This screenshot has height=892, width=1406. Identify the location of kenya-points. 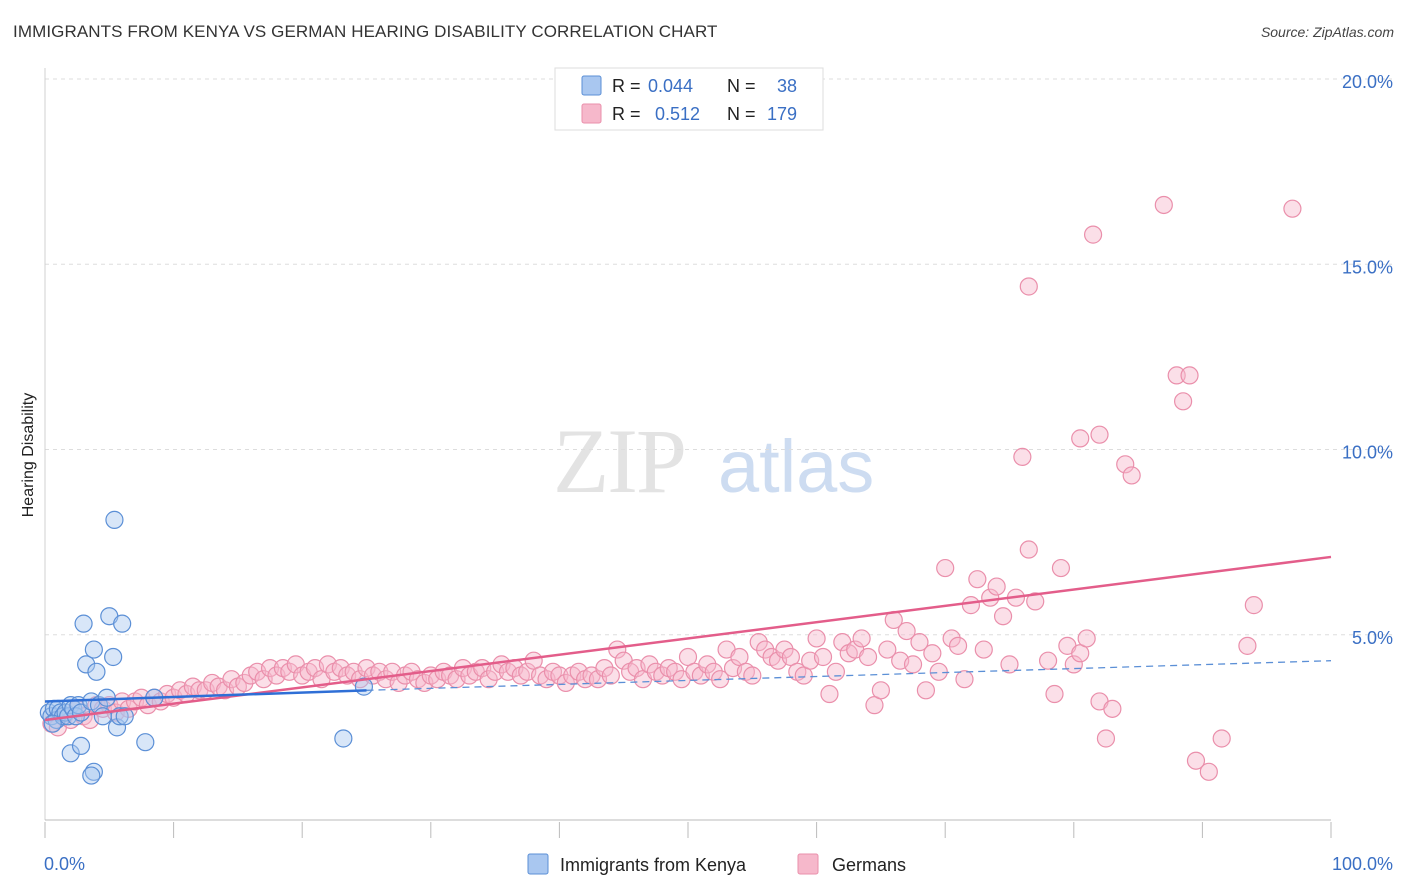
(206, 647).